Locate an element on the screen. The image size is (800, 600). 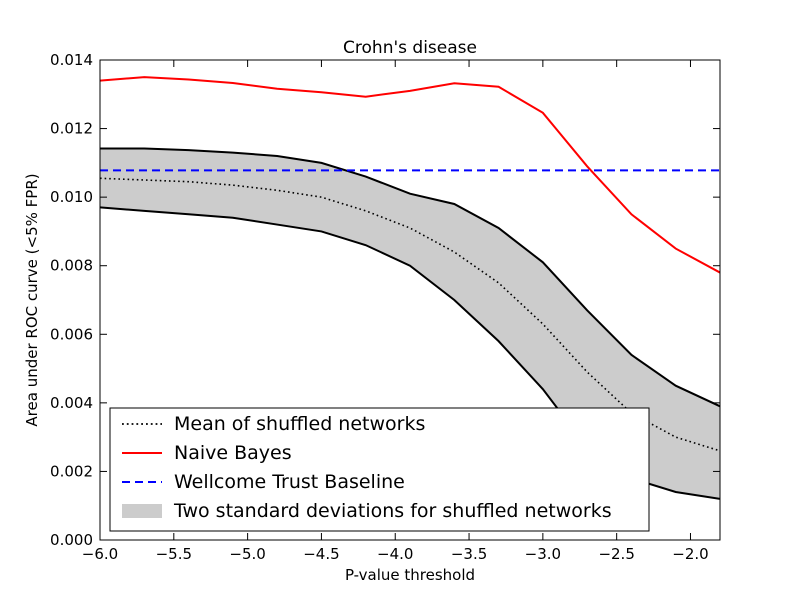
x-tick-label: −4.0 is located at coordinates (395, 554).